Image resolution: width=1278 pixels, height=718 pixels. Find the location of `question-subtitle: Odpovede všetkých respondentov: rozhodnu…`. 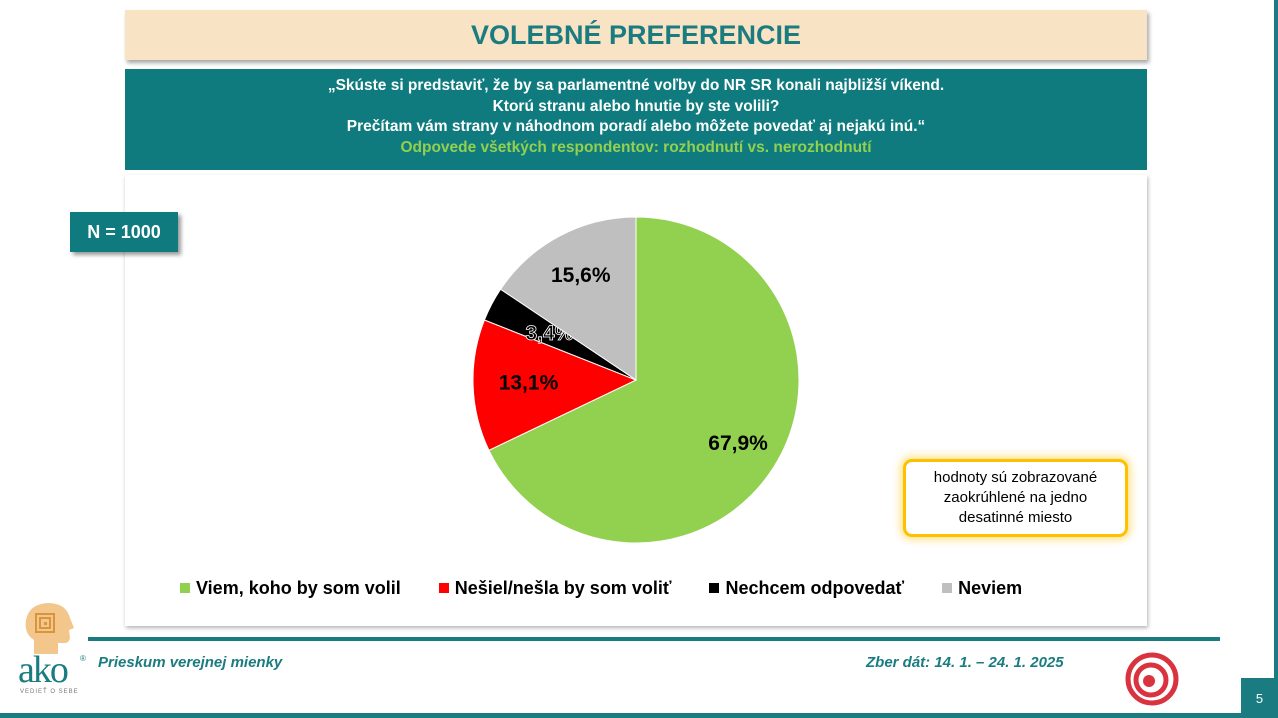

question-subtitle: Odpovede všetkých respondentov: rozhodnu… is located at coordinates (636, 147).